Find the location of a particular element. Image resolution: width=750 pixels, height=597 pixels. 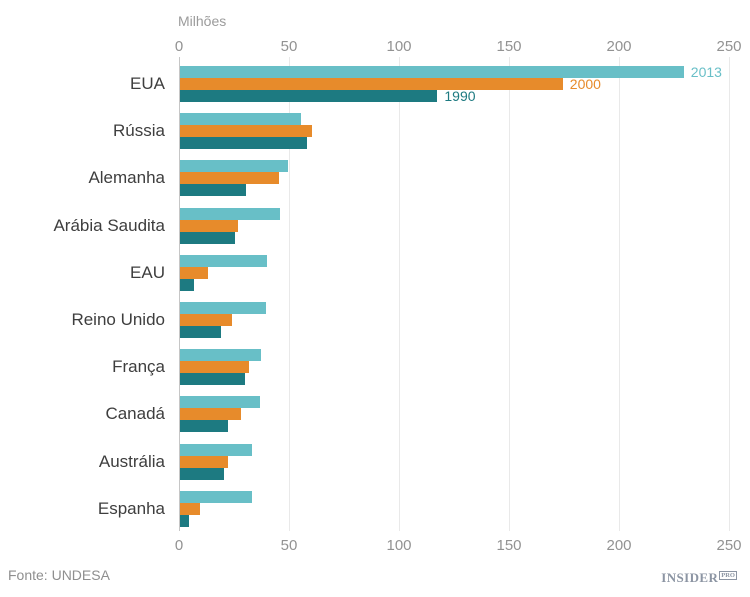

x-tick-label-top-200: 200 is located at coordinates (619, 46).